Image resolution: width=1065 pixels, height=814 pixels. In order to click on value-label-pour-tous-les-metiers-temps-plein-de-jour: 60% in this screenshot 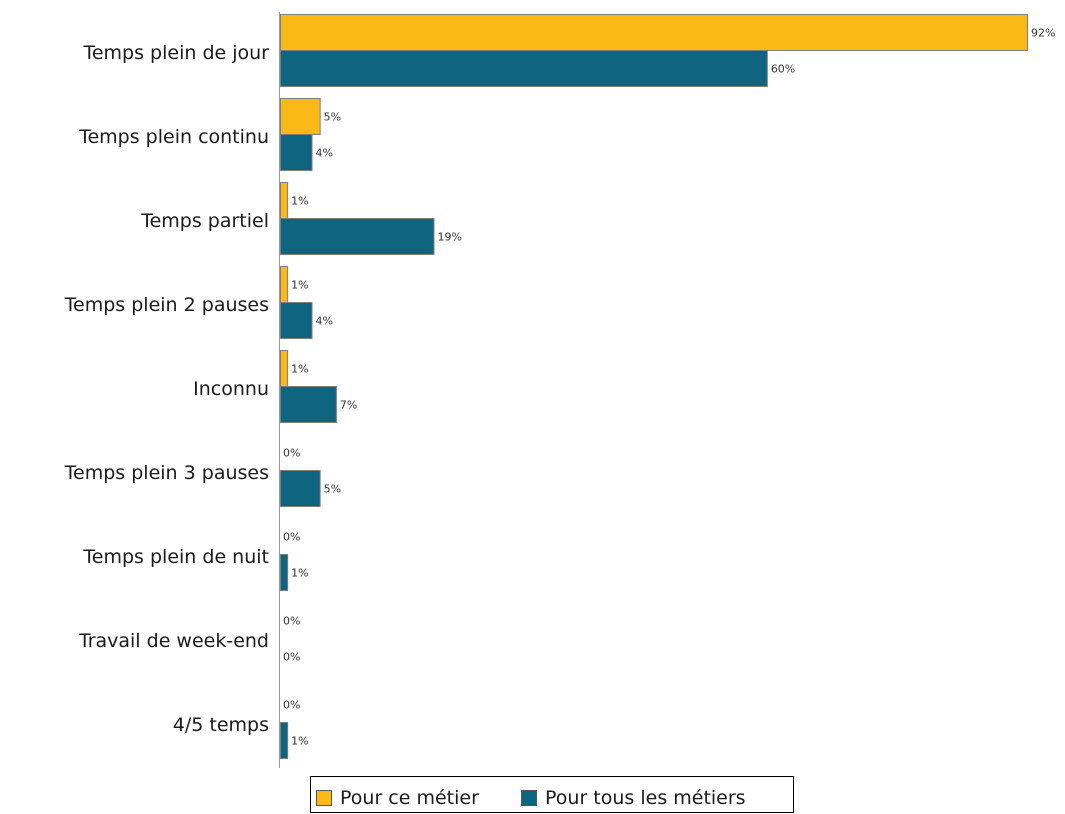, I will do `click(783, 69)`.